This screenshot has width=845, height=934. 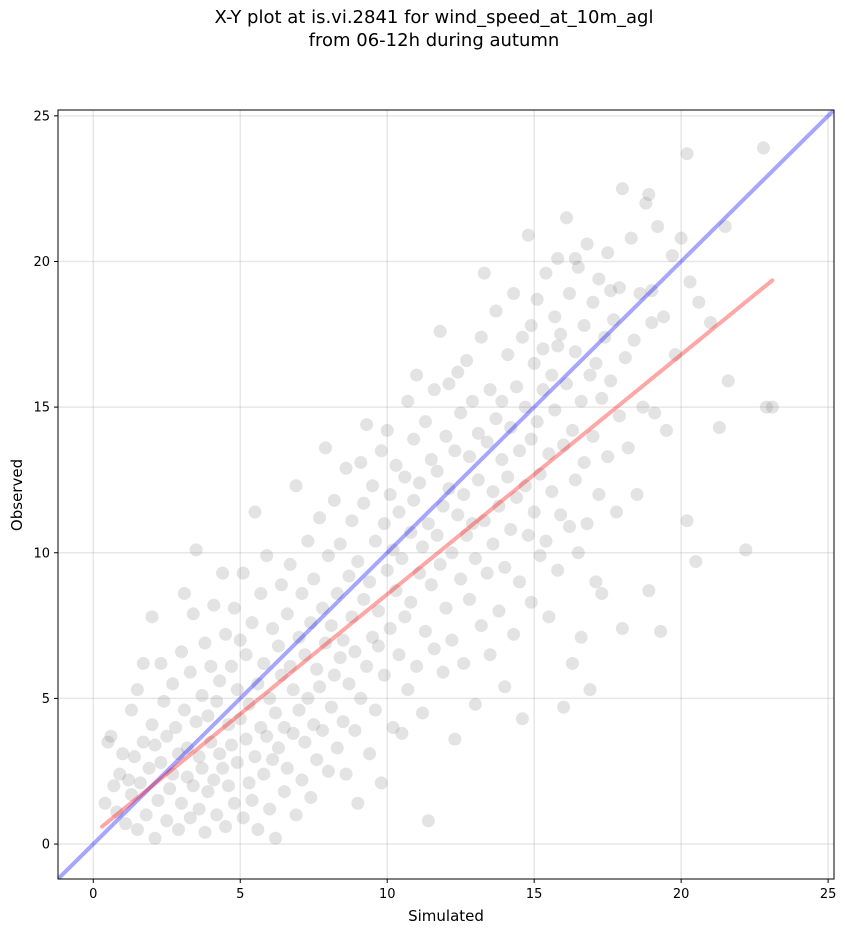 What do you see at coordinates (46, 845) in the screenshot?
I see `y-tick-label: 0` at bounding box center [46, 845].